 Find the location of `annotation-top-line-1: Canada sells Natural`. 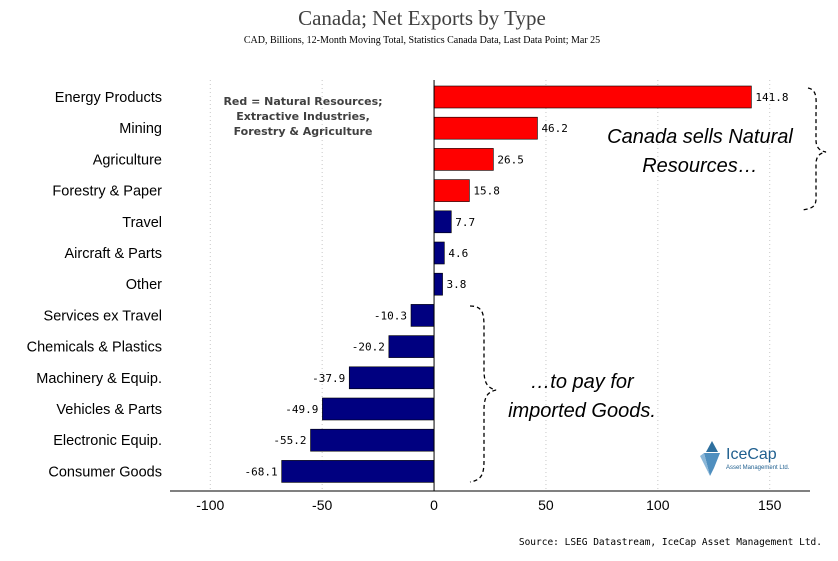

annotation-top-line-1: Canada sells Natural is located at coordinates (700, 137).